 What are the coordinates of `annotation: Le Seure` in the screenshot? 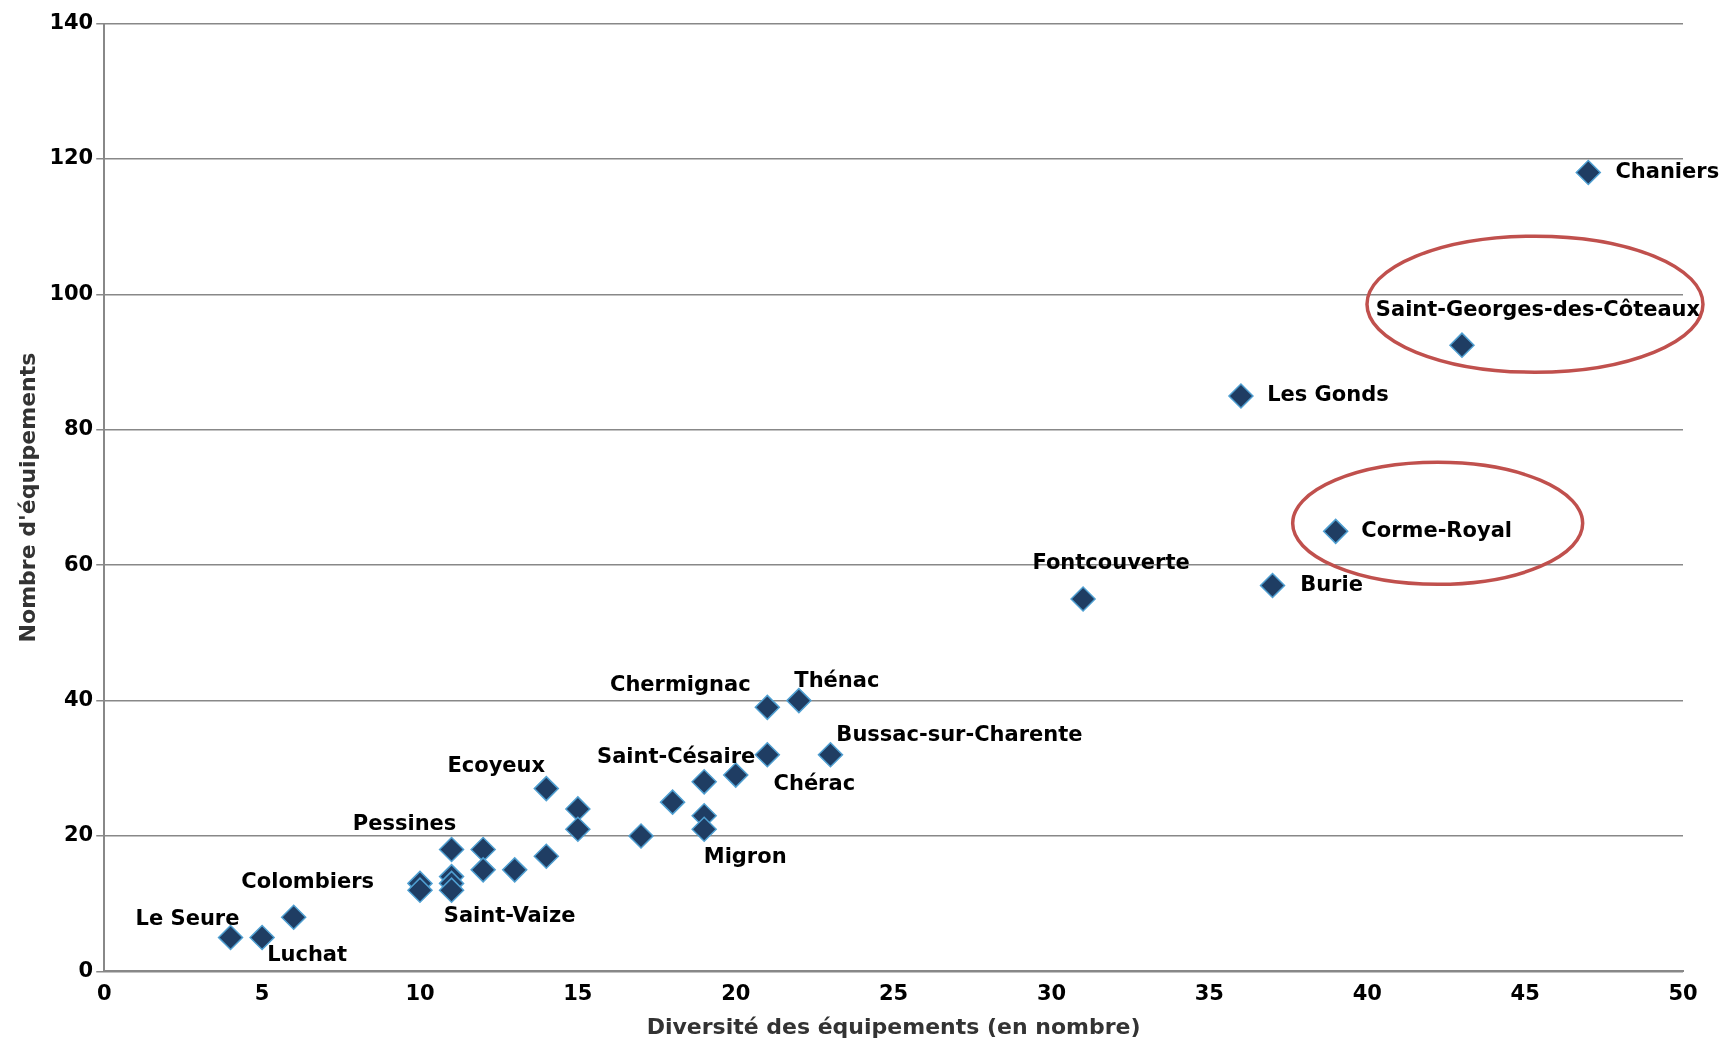 It's located at (187, 918).